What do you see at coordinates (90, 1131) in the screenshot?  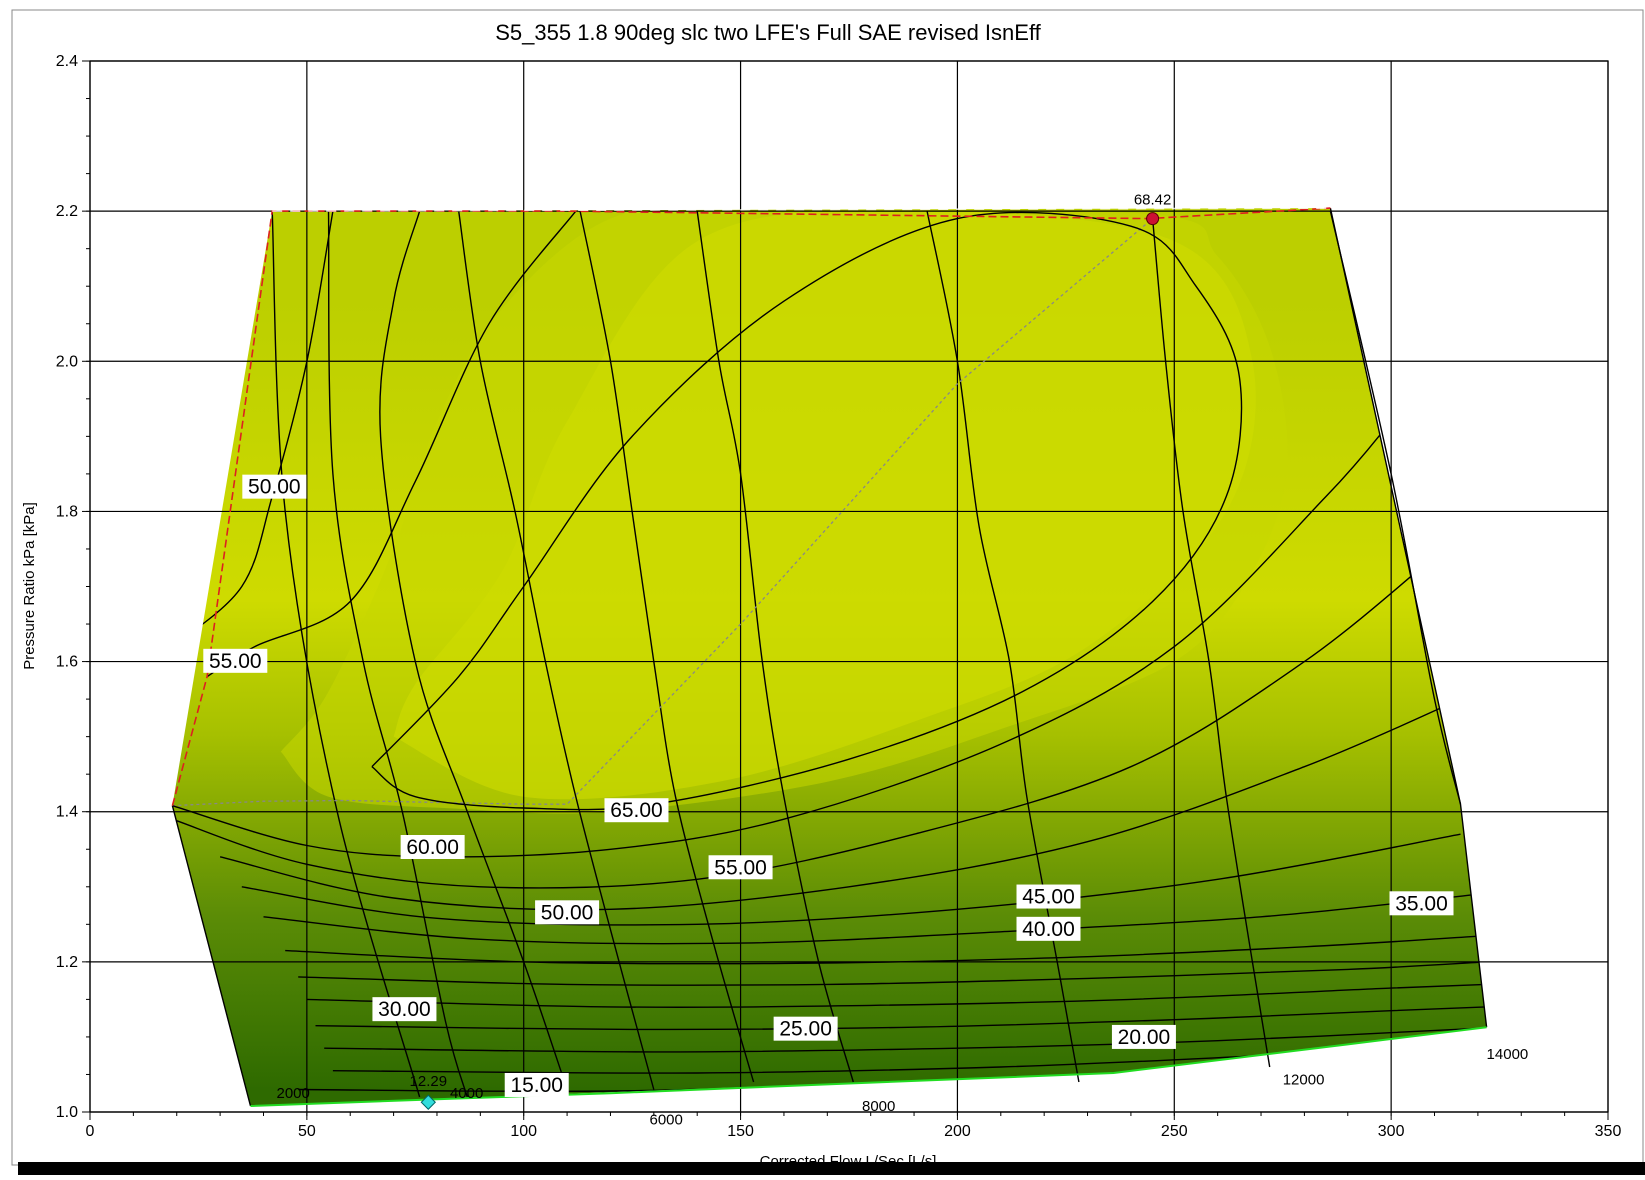 I see `x-tick-label: 0` at bounding box center [90, 1131].